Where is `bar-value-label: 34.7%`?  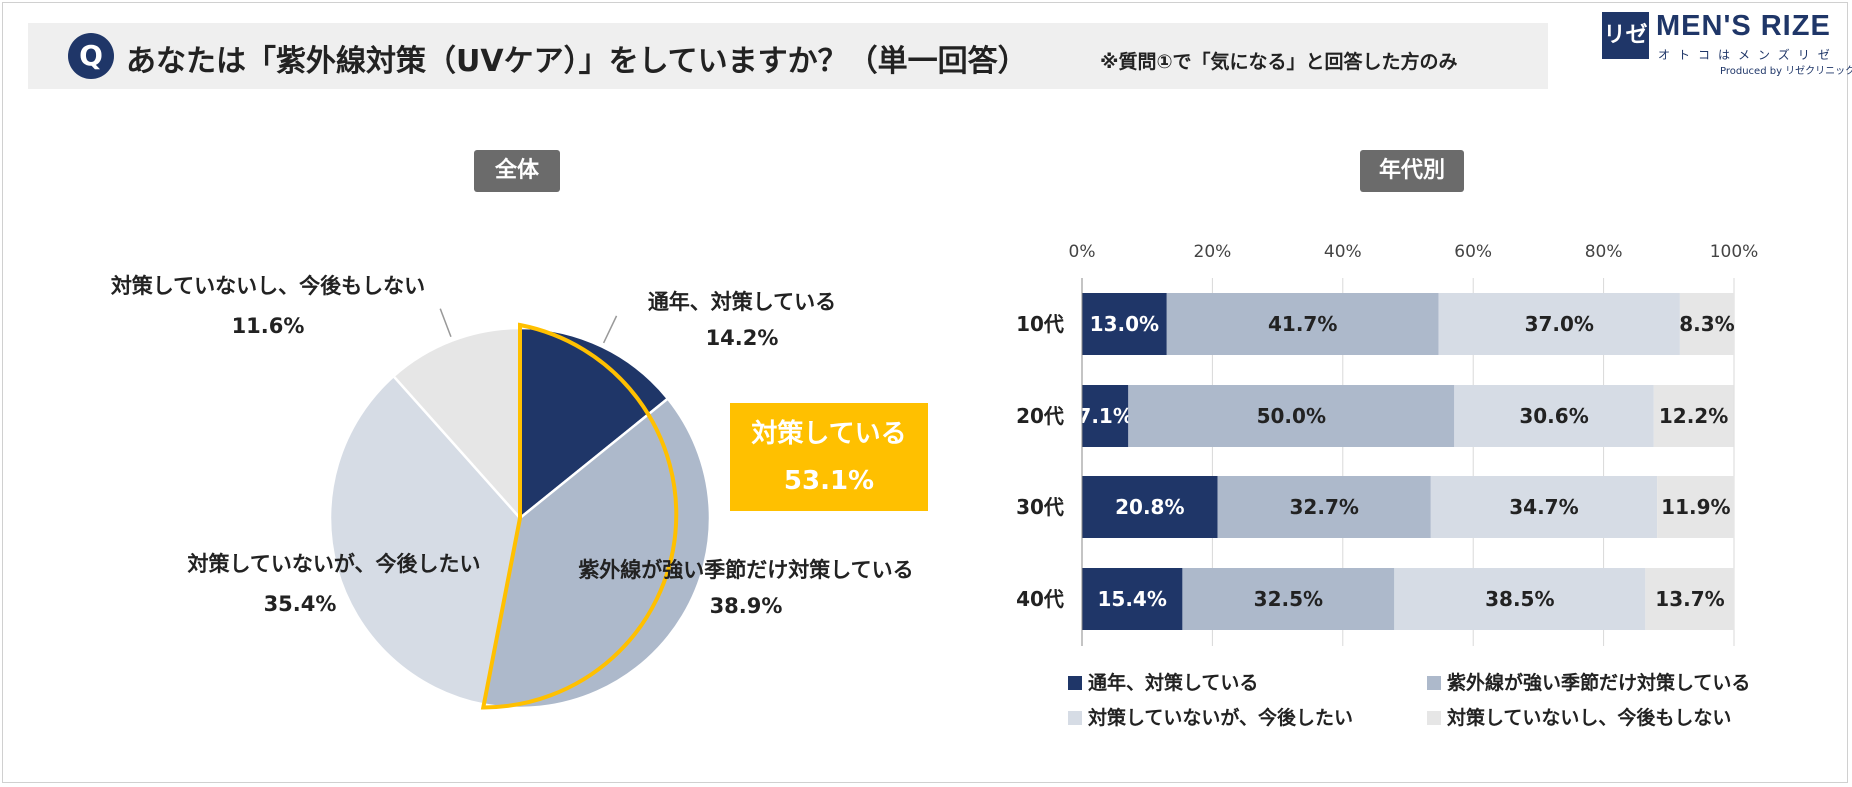 bar-value-label: 34.7% is located at coordinates (1543, 507).